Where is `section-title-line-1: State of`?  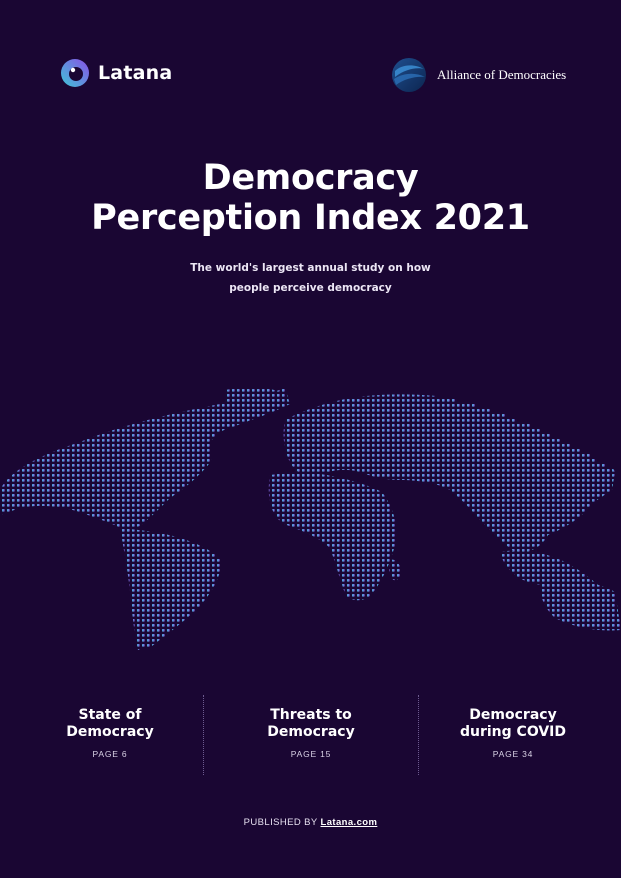
section-title-line-1: State of is located at coordinates (110, 715).